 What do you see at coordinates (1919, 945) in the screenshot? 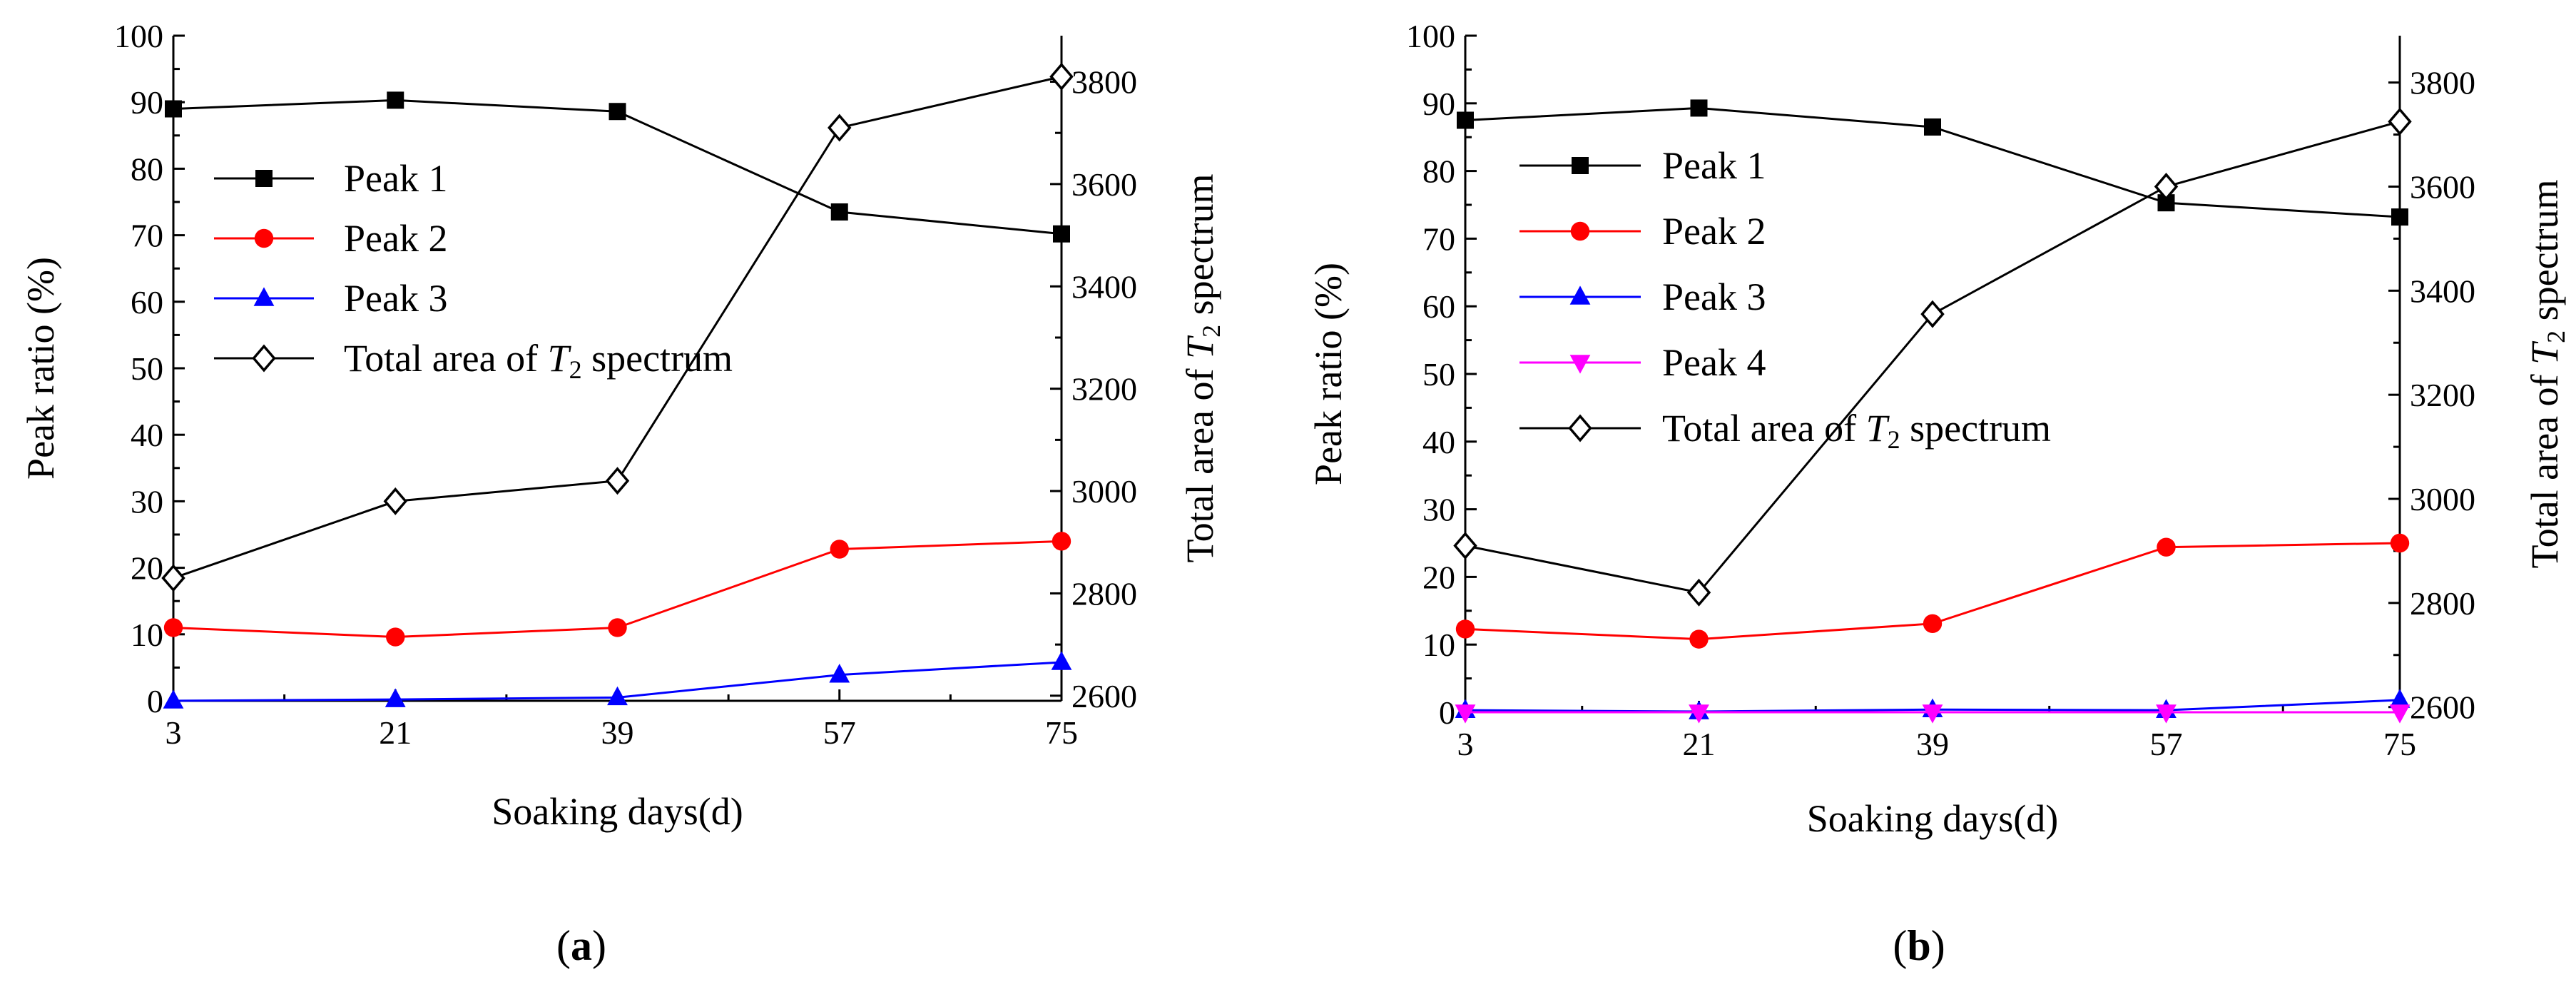
I see `panel-label: (b)` at bounding box center [1919, 945].